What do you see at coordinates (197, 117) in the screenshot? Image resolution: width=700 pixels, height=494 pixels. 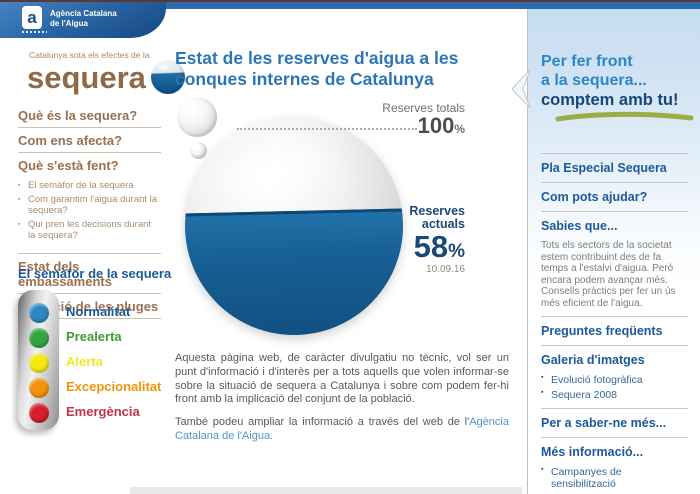 I see `bubble-icon-large` at bounding box center [197, 117].